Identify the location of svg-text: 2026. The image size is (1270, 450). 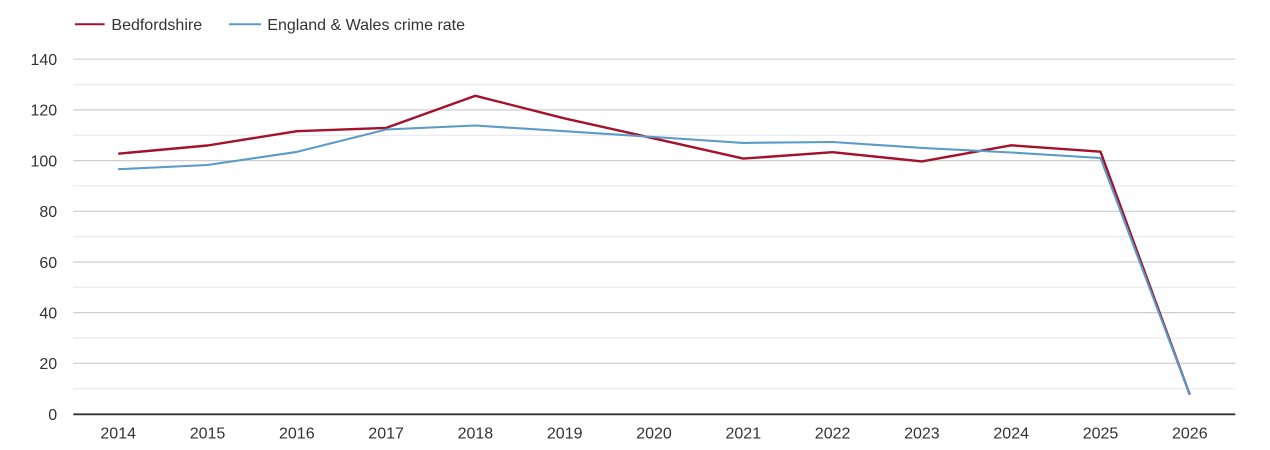
(1190, 434).